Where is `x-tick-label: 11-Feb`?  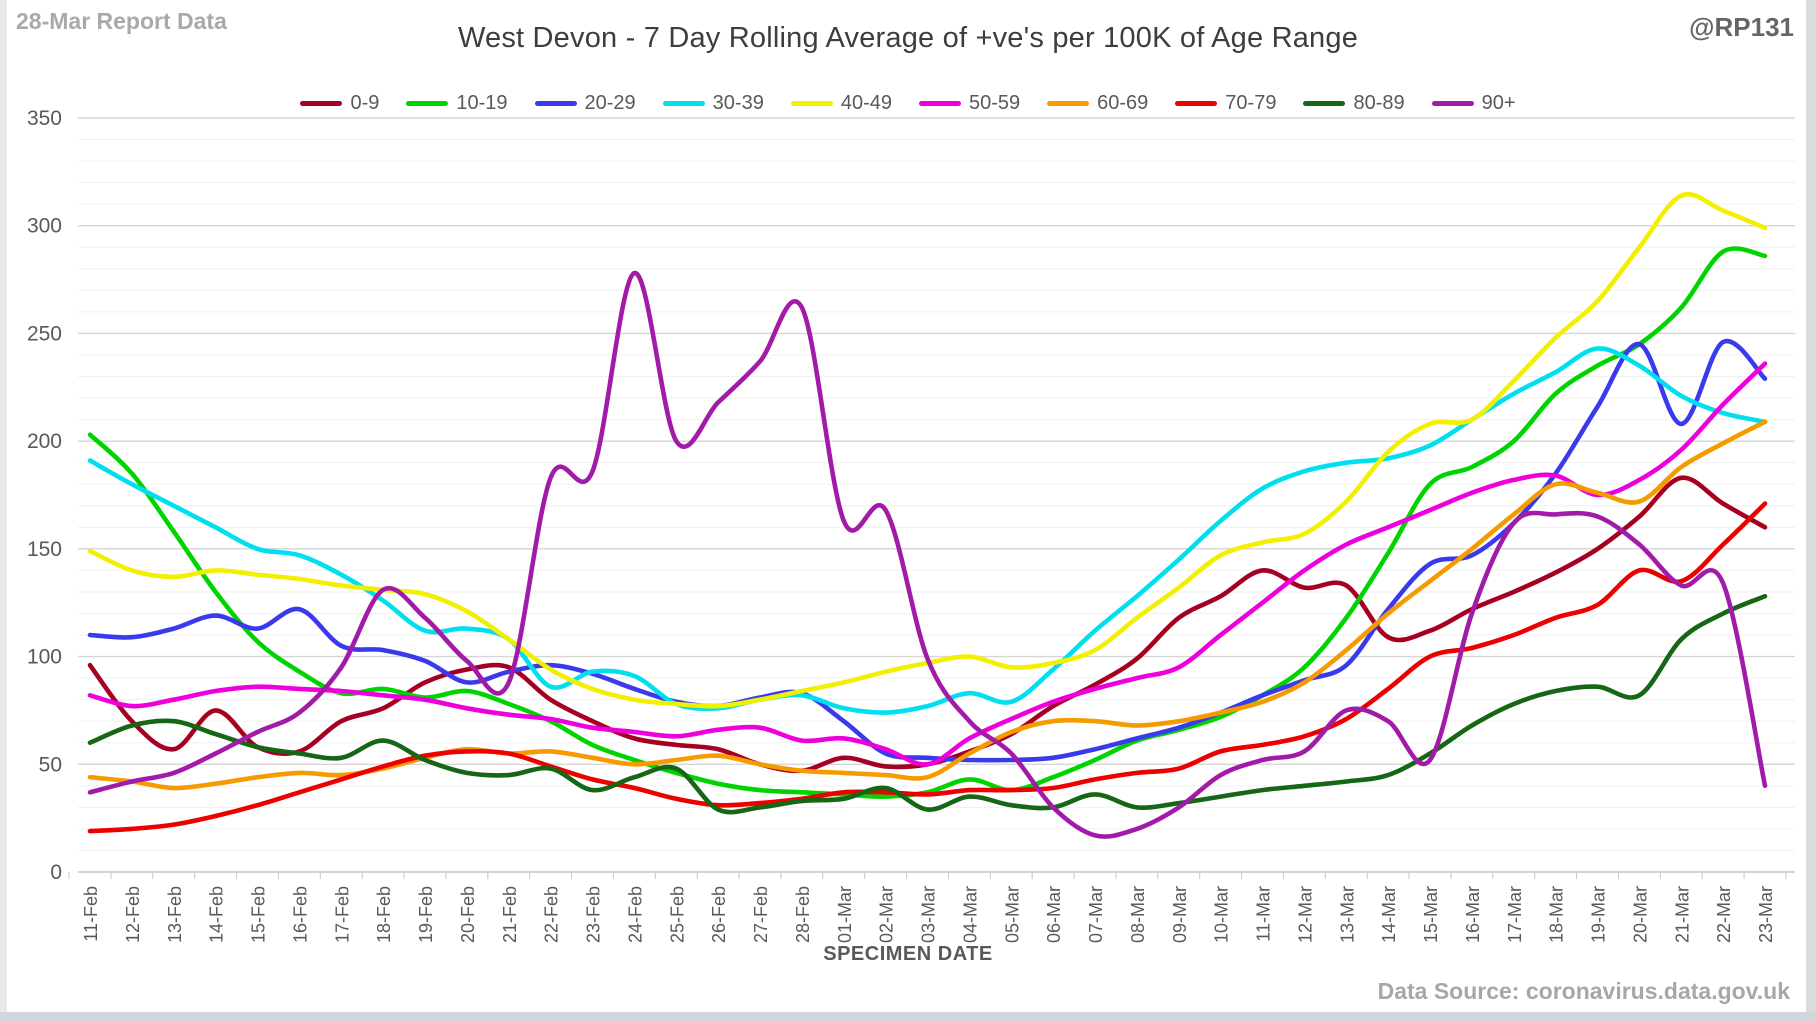
x-tick-label: 11-Feb is located at coordinates (91, 914).